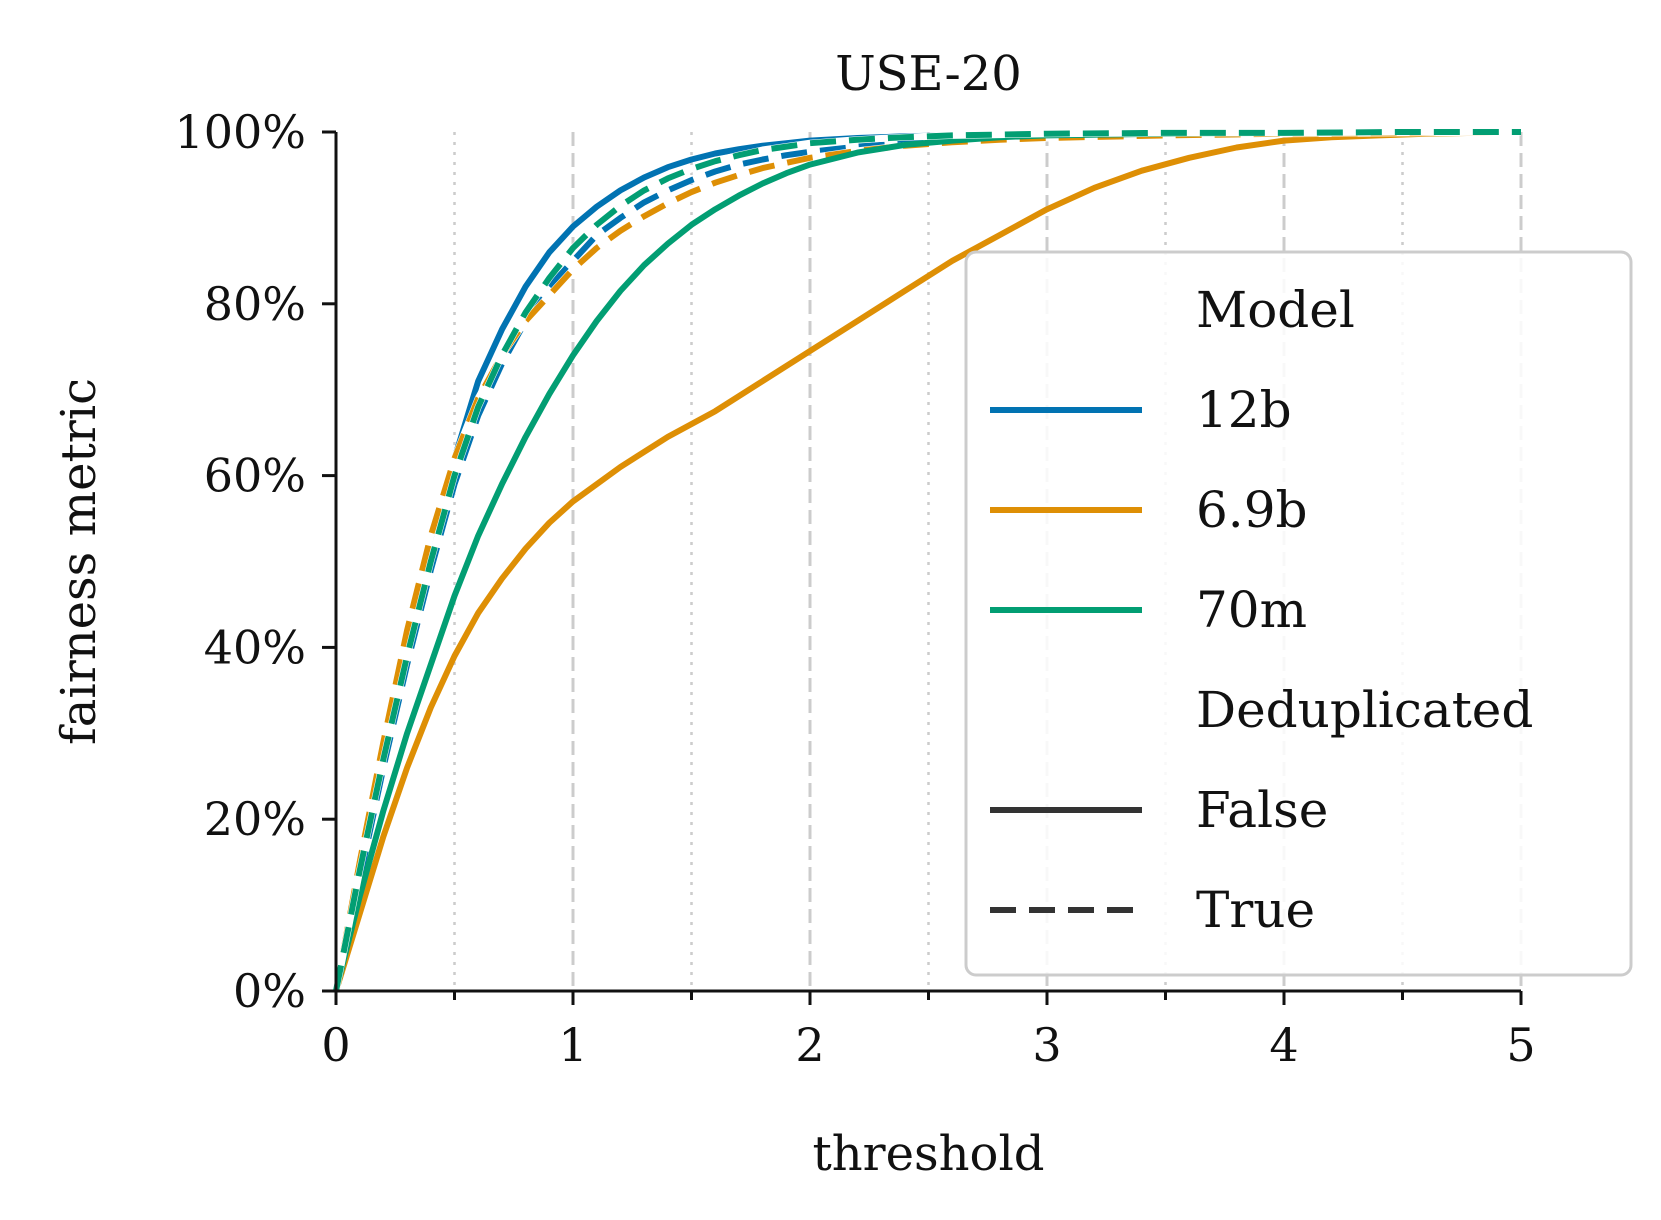  Describe the element at coordinates (1255, 910) in the screenshot. I see `legend-entry-label: True` at that location.